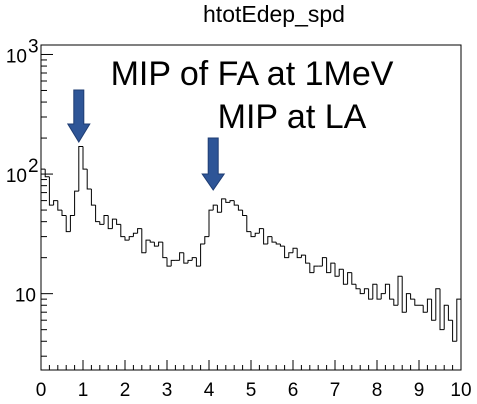 The width and height of the screenshot is (477, 404). Describe the element at coordinates (460, 390) in the screenshot. I see `x-tick-label: 10` at that location.